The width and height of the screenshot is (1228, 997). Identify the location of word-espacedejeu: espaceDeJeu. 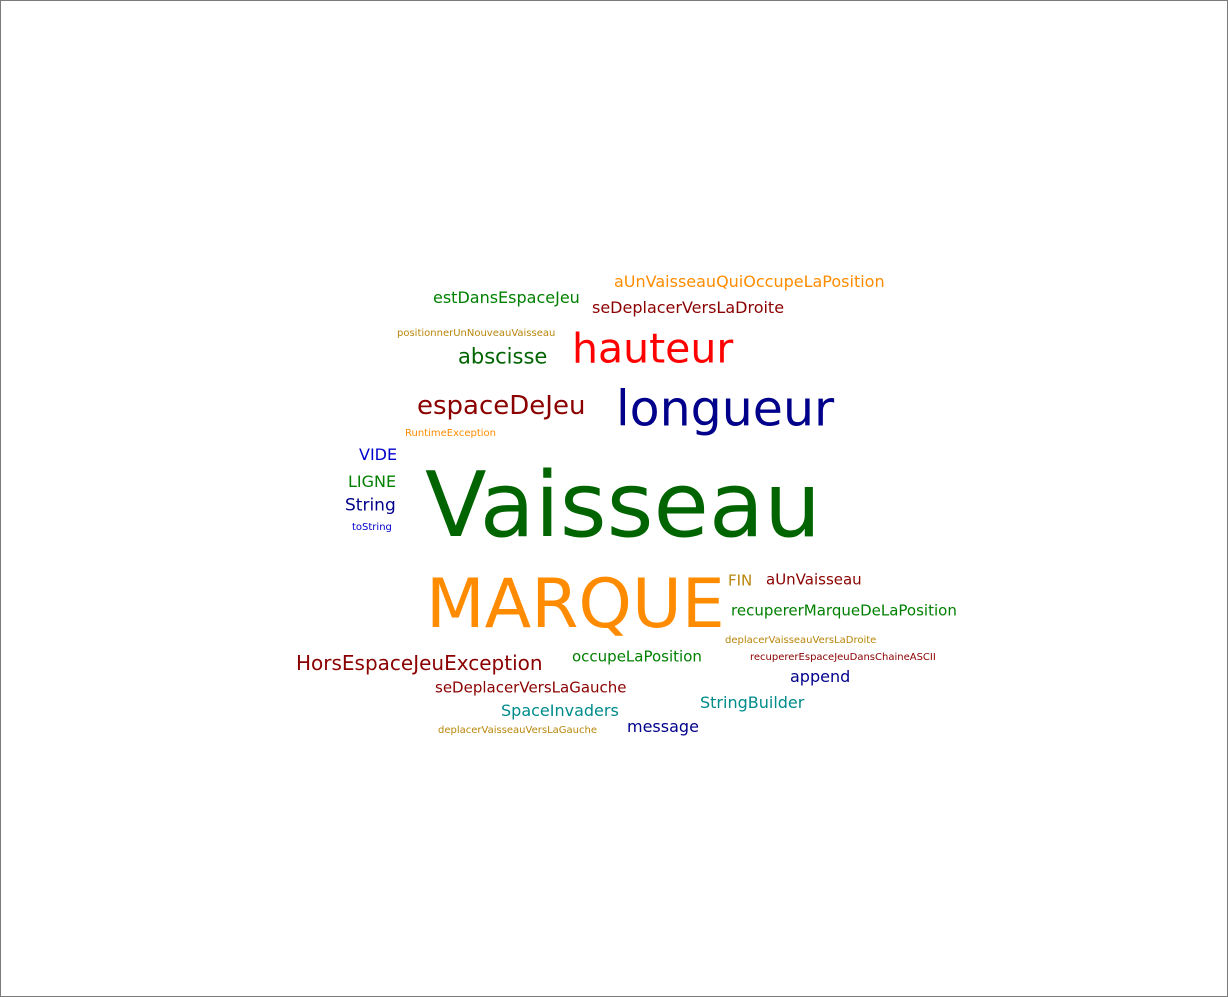
(501, 406).